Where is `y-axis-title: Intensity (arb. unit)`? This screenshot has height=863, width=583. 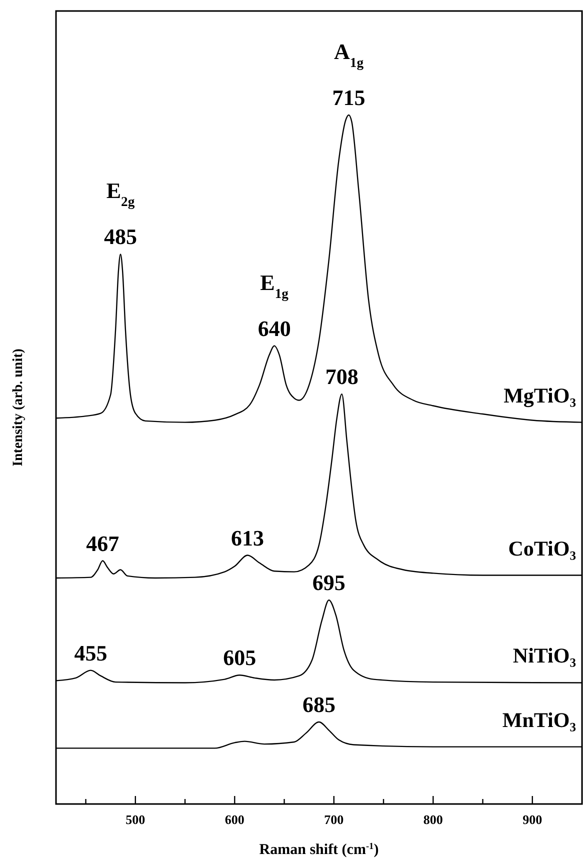 y-axis-title: Intensity (arb. unit) is located at coordinates (18, 407).